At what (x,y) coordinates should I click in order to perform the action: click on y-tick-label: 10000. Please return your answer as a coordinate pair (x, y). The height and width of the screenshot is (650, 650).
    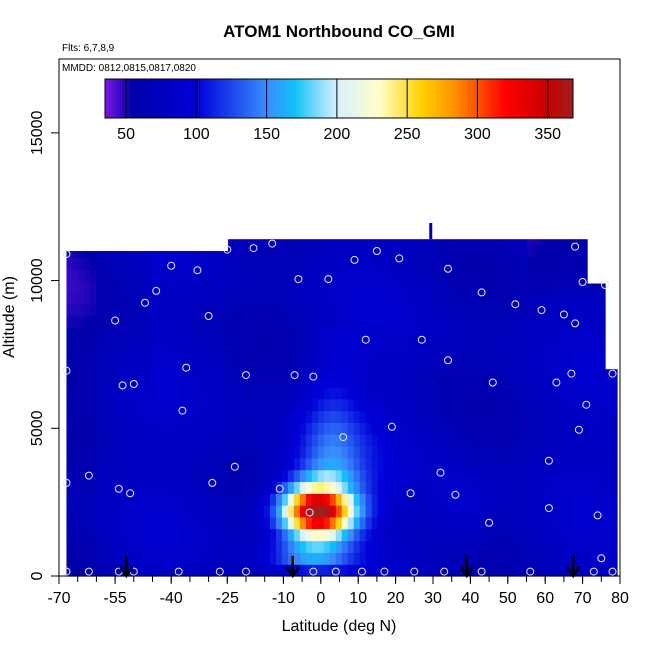
    Looking at the image, I should click on (37, 280).